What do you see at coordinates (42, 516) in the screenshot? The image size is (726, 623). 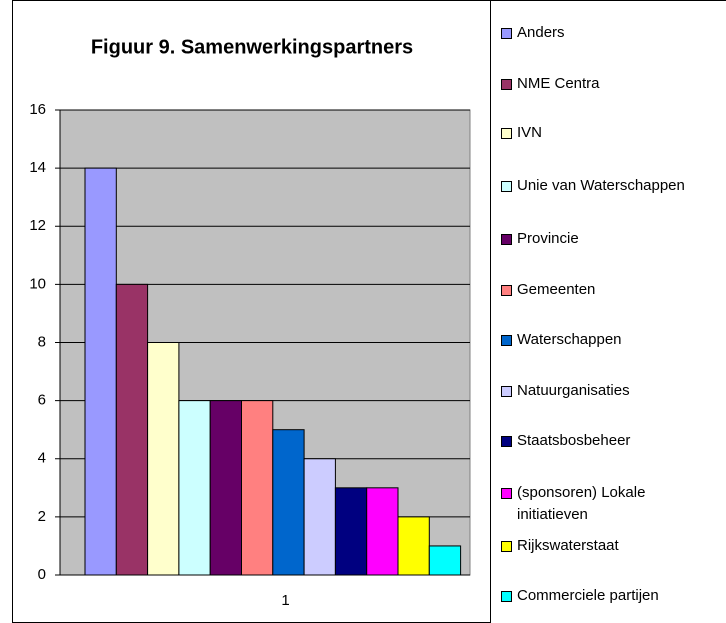 I see `y-tick-label: 2` at bounding box center [42, 516].